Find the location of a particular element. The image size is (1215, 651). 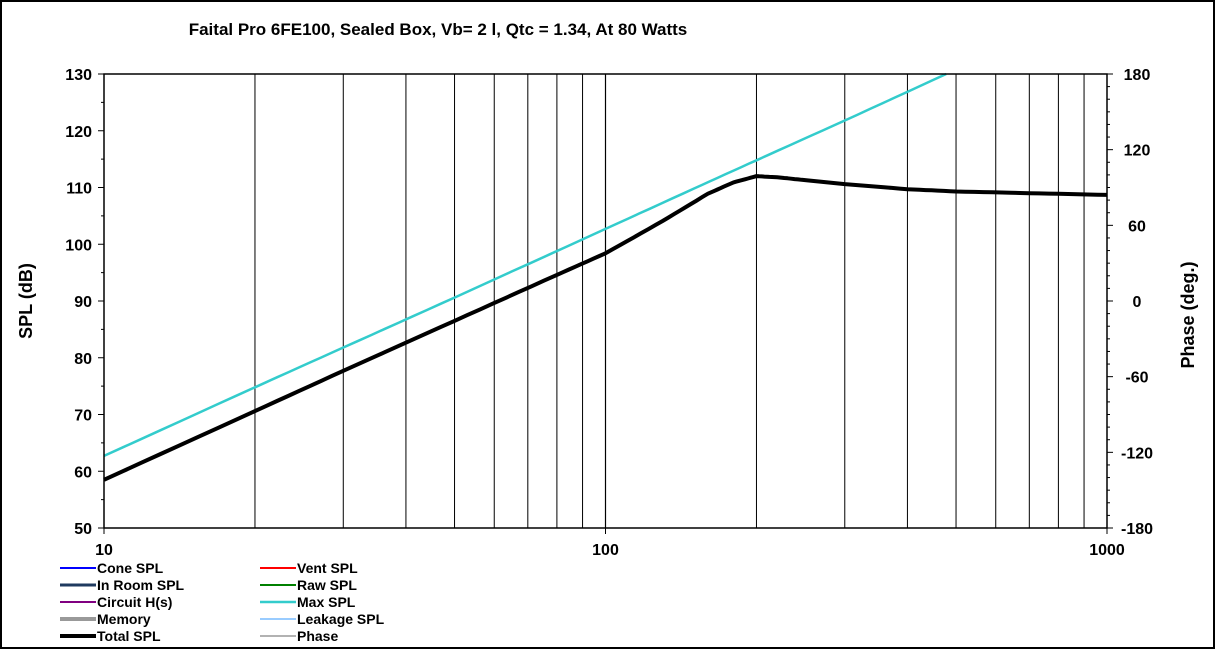

y-tick-label: 100 is located at coordinates (78, 245).